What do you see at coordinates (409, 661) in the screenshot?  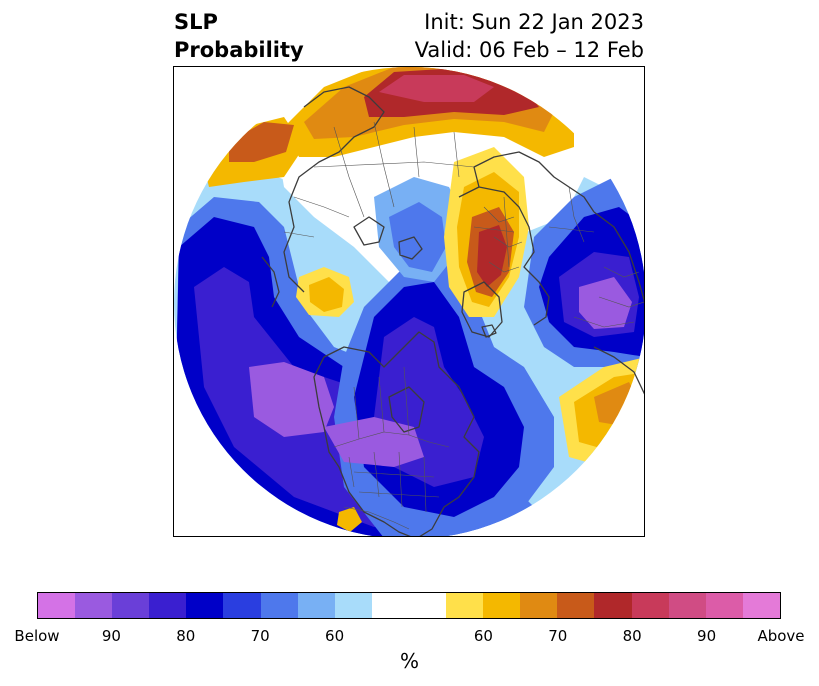 I see `colorbar-unit: %` at bounding box center [409, 661].